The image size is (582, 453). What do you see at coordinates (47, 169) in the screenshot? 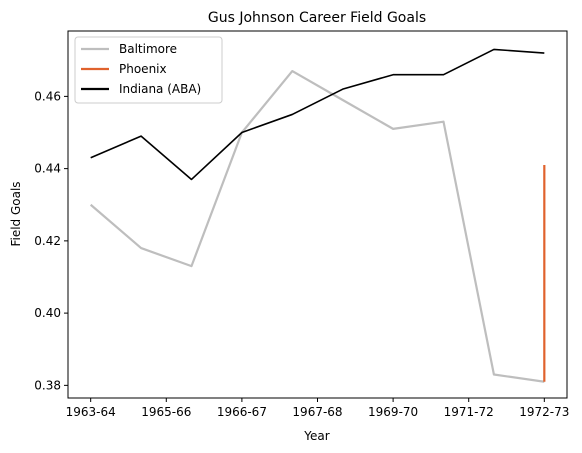
I see `y-tick-label: 0.44` at bounding box center [47, 169].